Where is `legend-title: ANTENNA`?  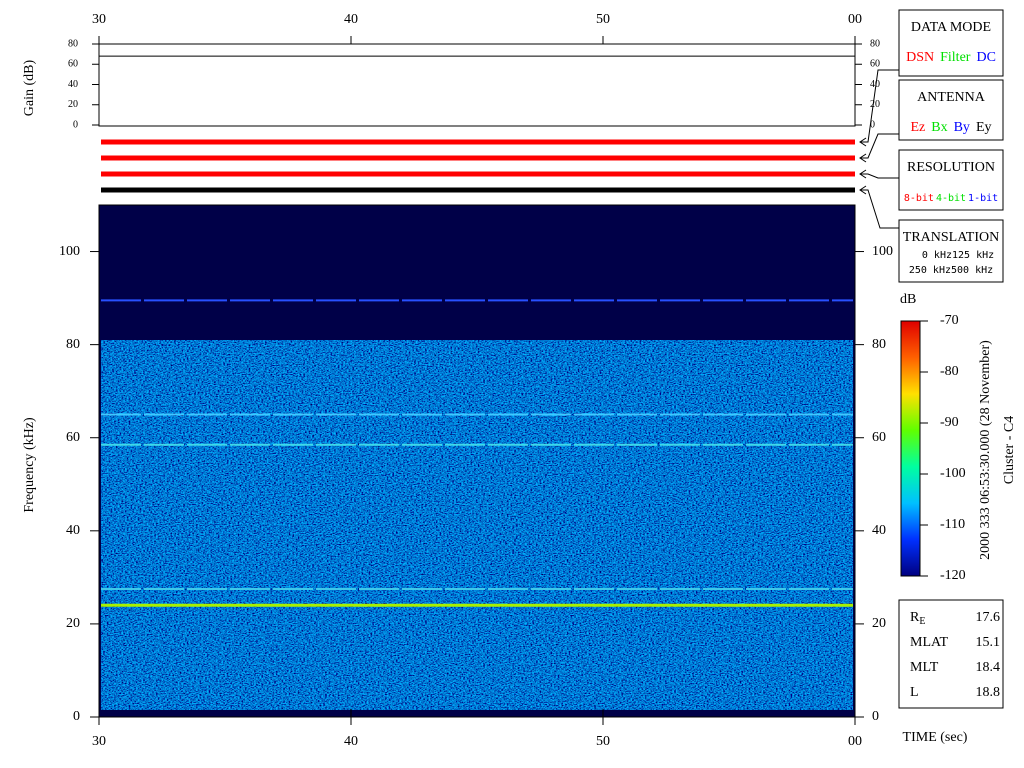
legend-title: ANTENNA is located at coordinates (951, 97).